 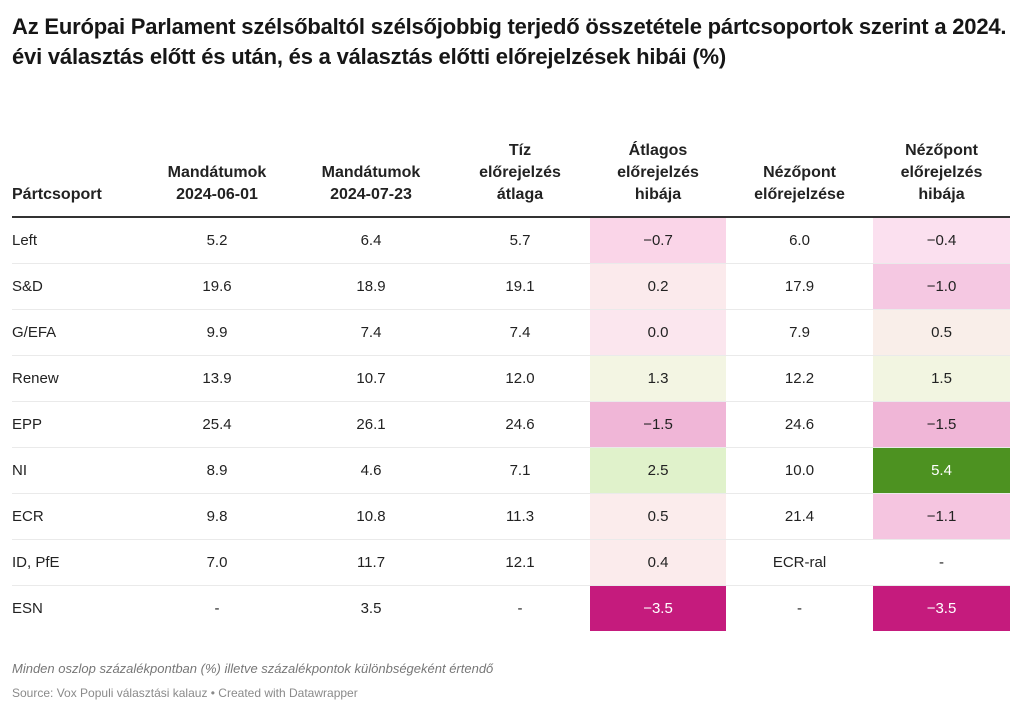 I want to click on header-label: 2024-07-23, so click(x=371, y=194).